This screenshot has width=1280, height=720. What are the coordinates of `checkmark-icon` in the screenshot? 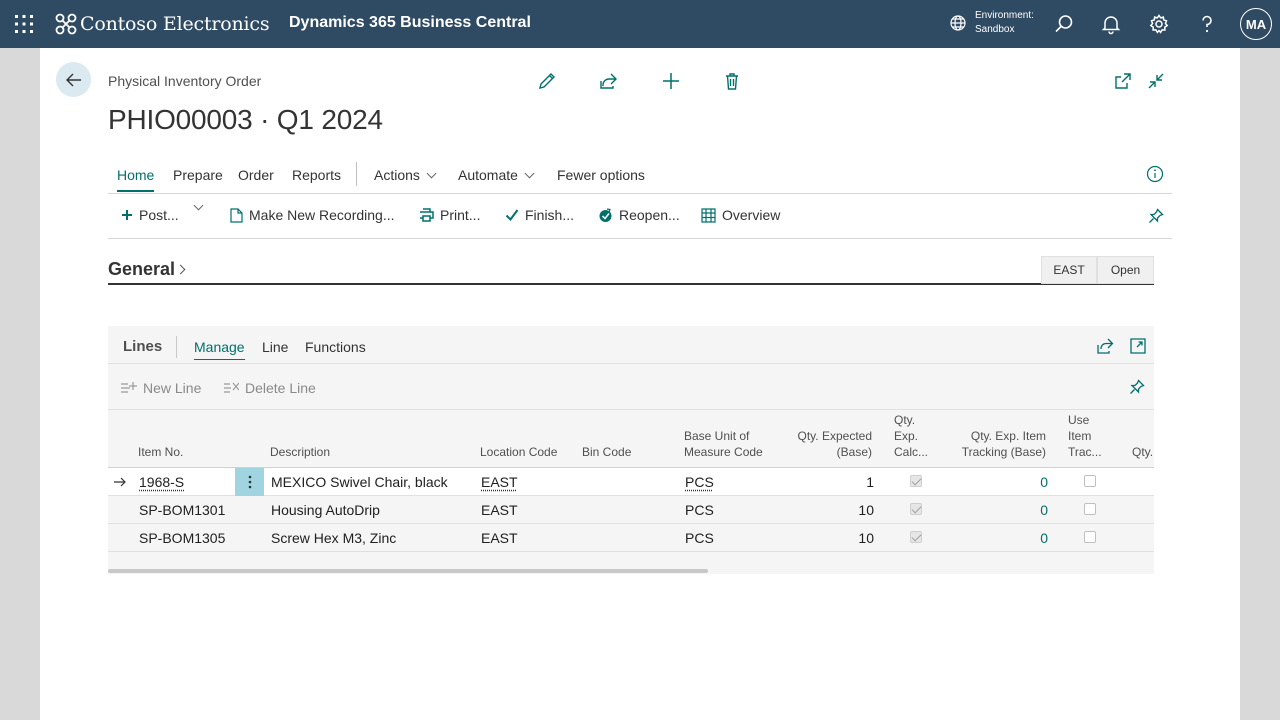 It's located at (512, 215).